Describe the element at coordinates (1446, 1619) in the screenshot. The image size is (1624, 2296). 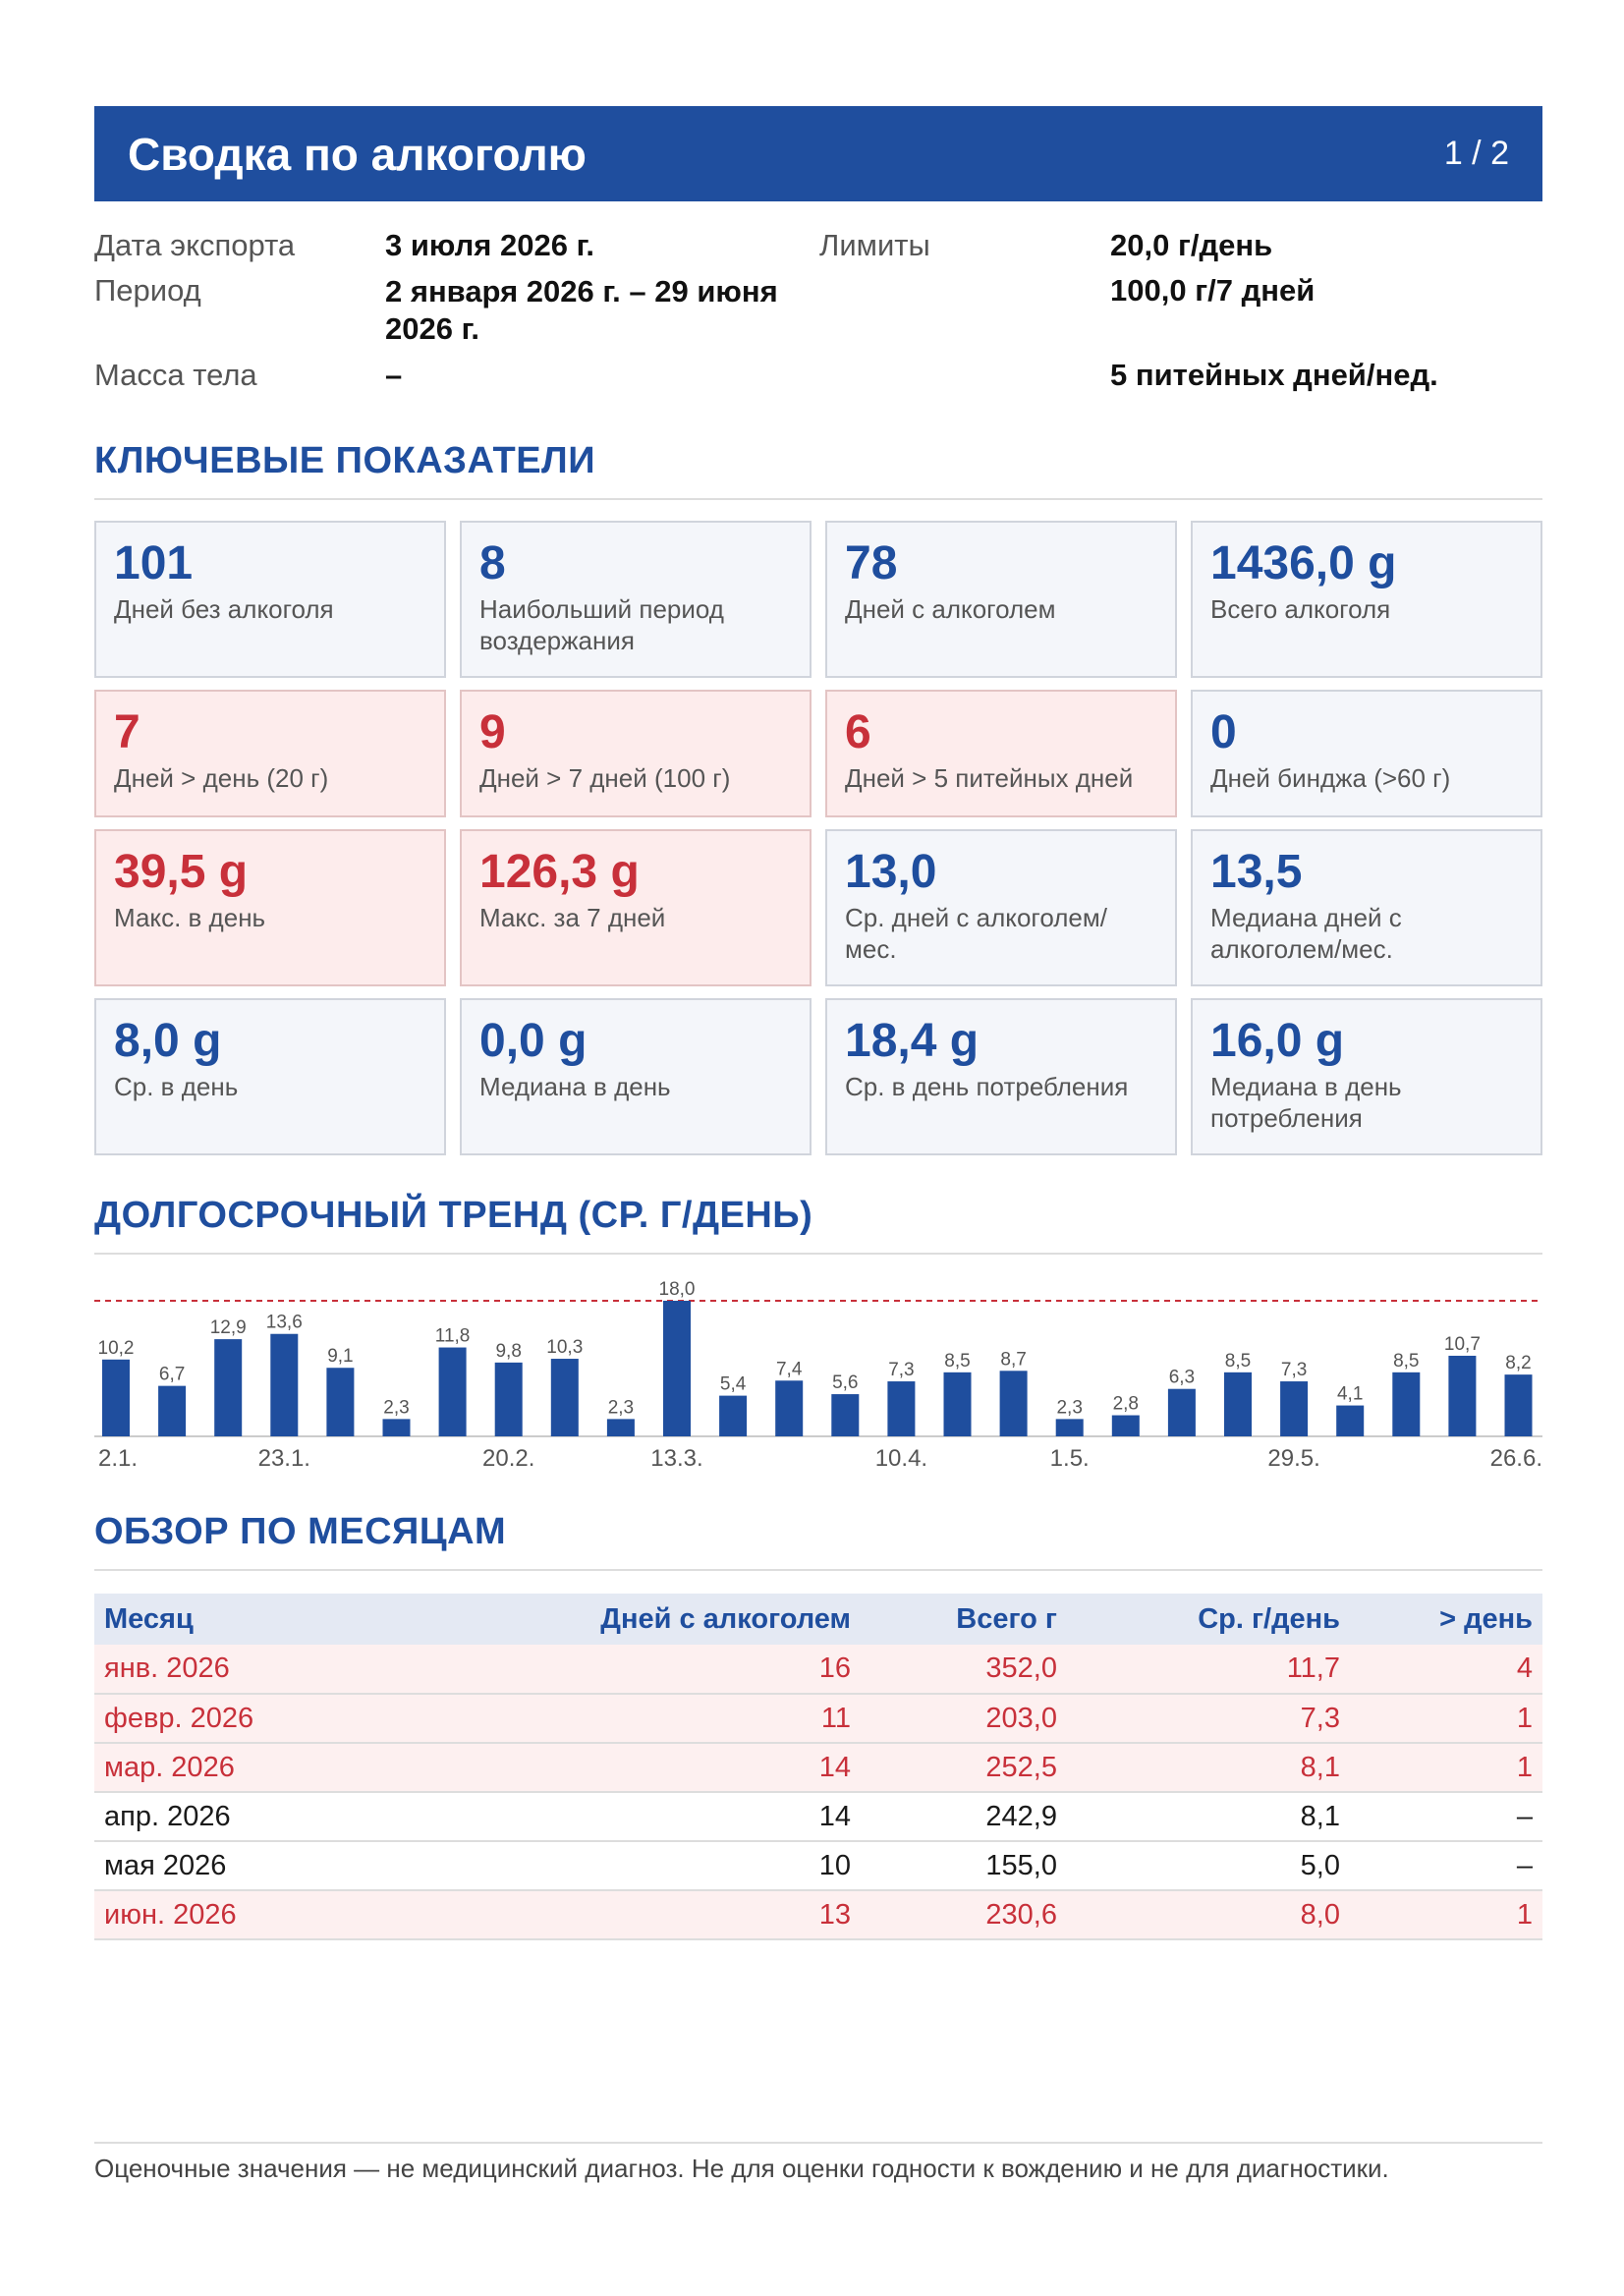
I see `column-header-over-limit: > день` at that location.